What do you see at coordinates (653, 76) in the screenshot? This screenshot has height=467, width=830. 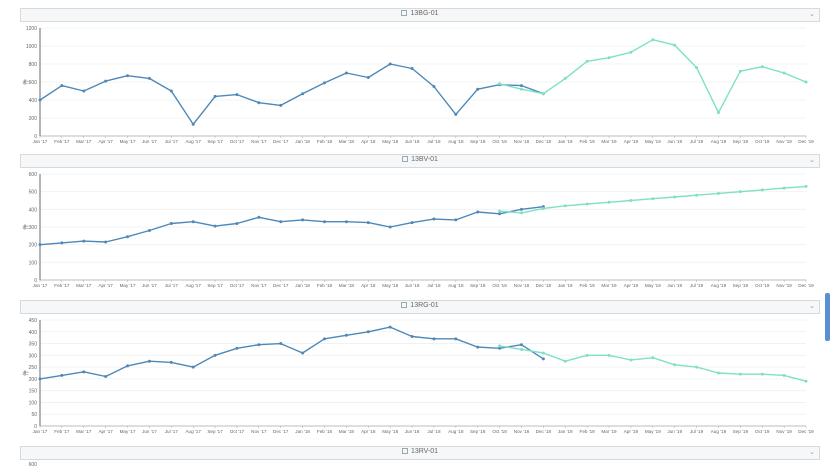 I see `forecast-series-line` at bounding box center [653, 76].